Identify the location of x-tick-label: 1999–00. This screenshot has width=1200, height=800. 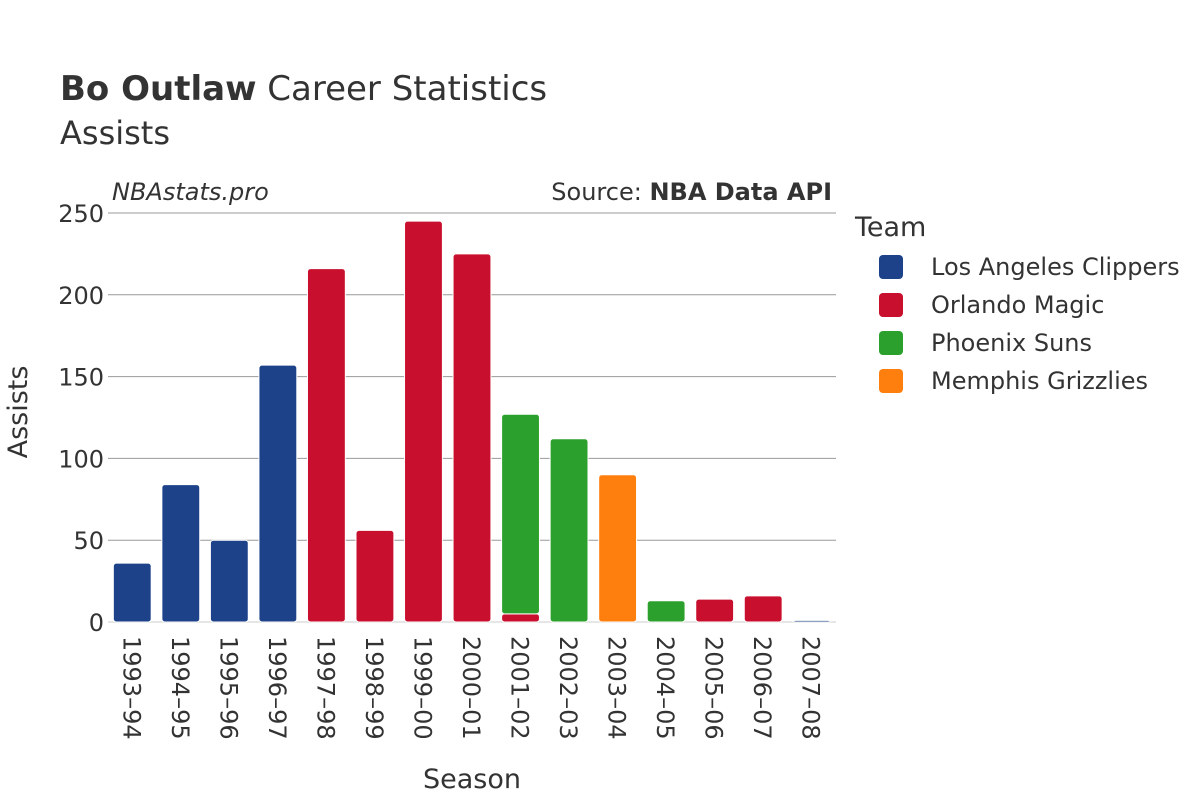
(422, 688).